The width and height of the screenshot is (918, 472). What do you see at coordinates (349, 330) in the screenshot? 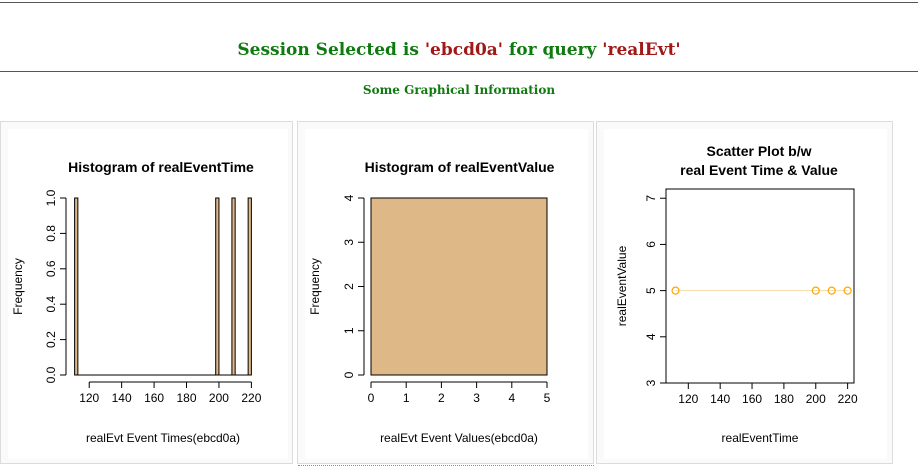
I see `y-tick-label: 1` at bounding box center [349, 330].